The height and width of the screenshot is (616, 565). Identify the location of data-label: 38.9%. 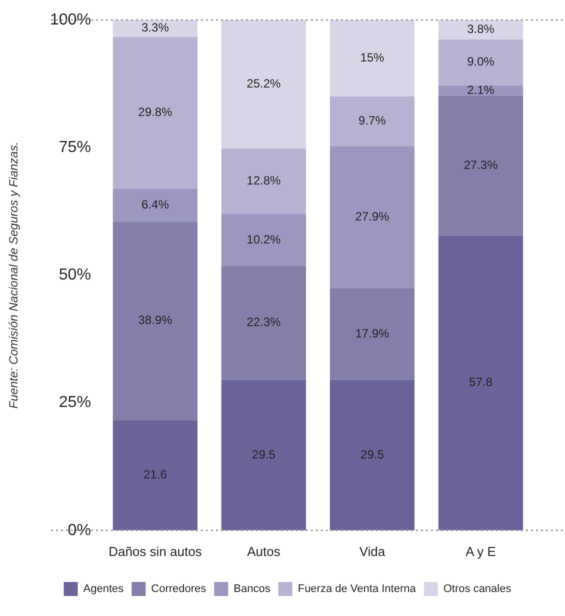
(155, 320).